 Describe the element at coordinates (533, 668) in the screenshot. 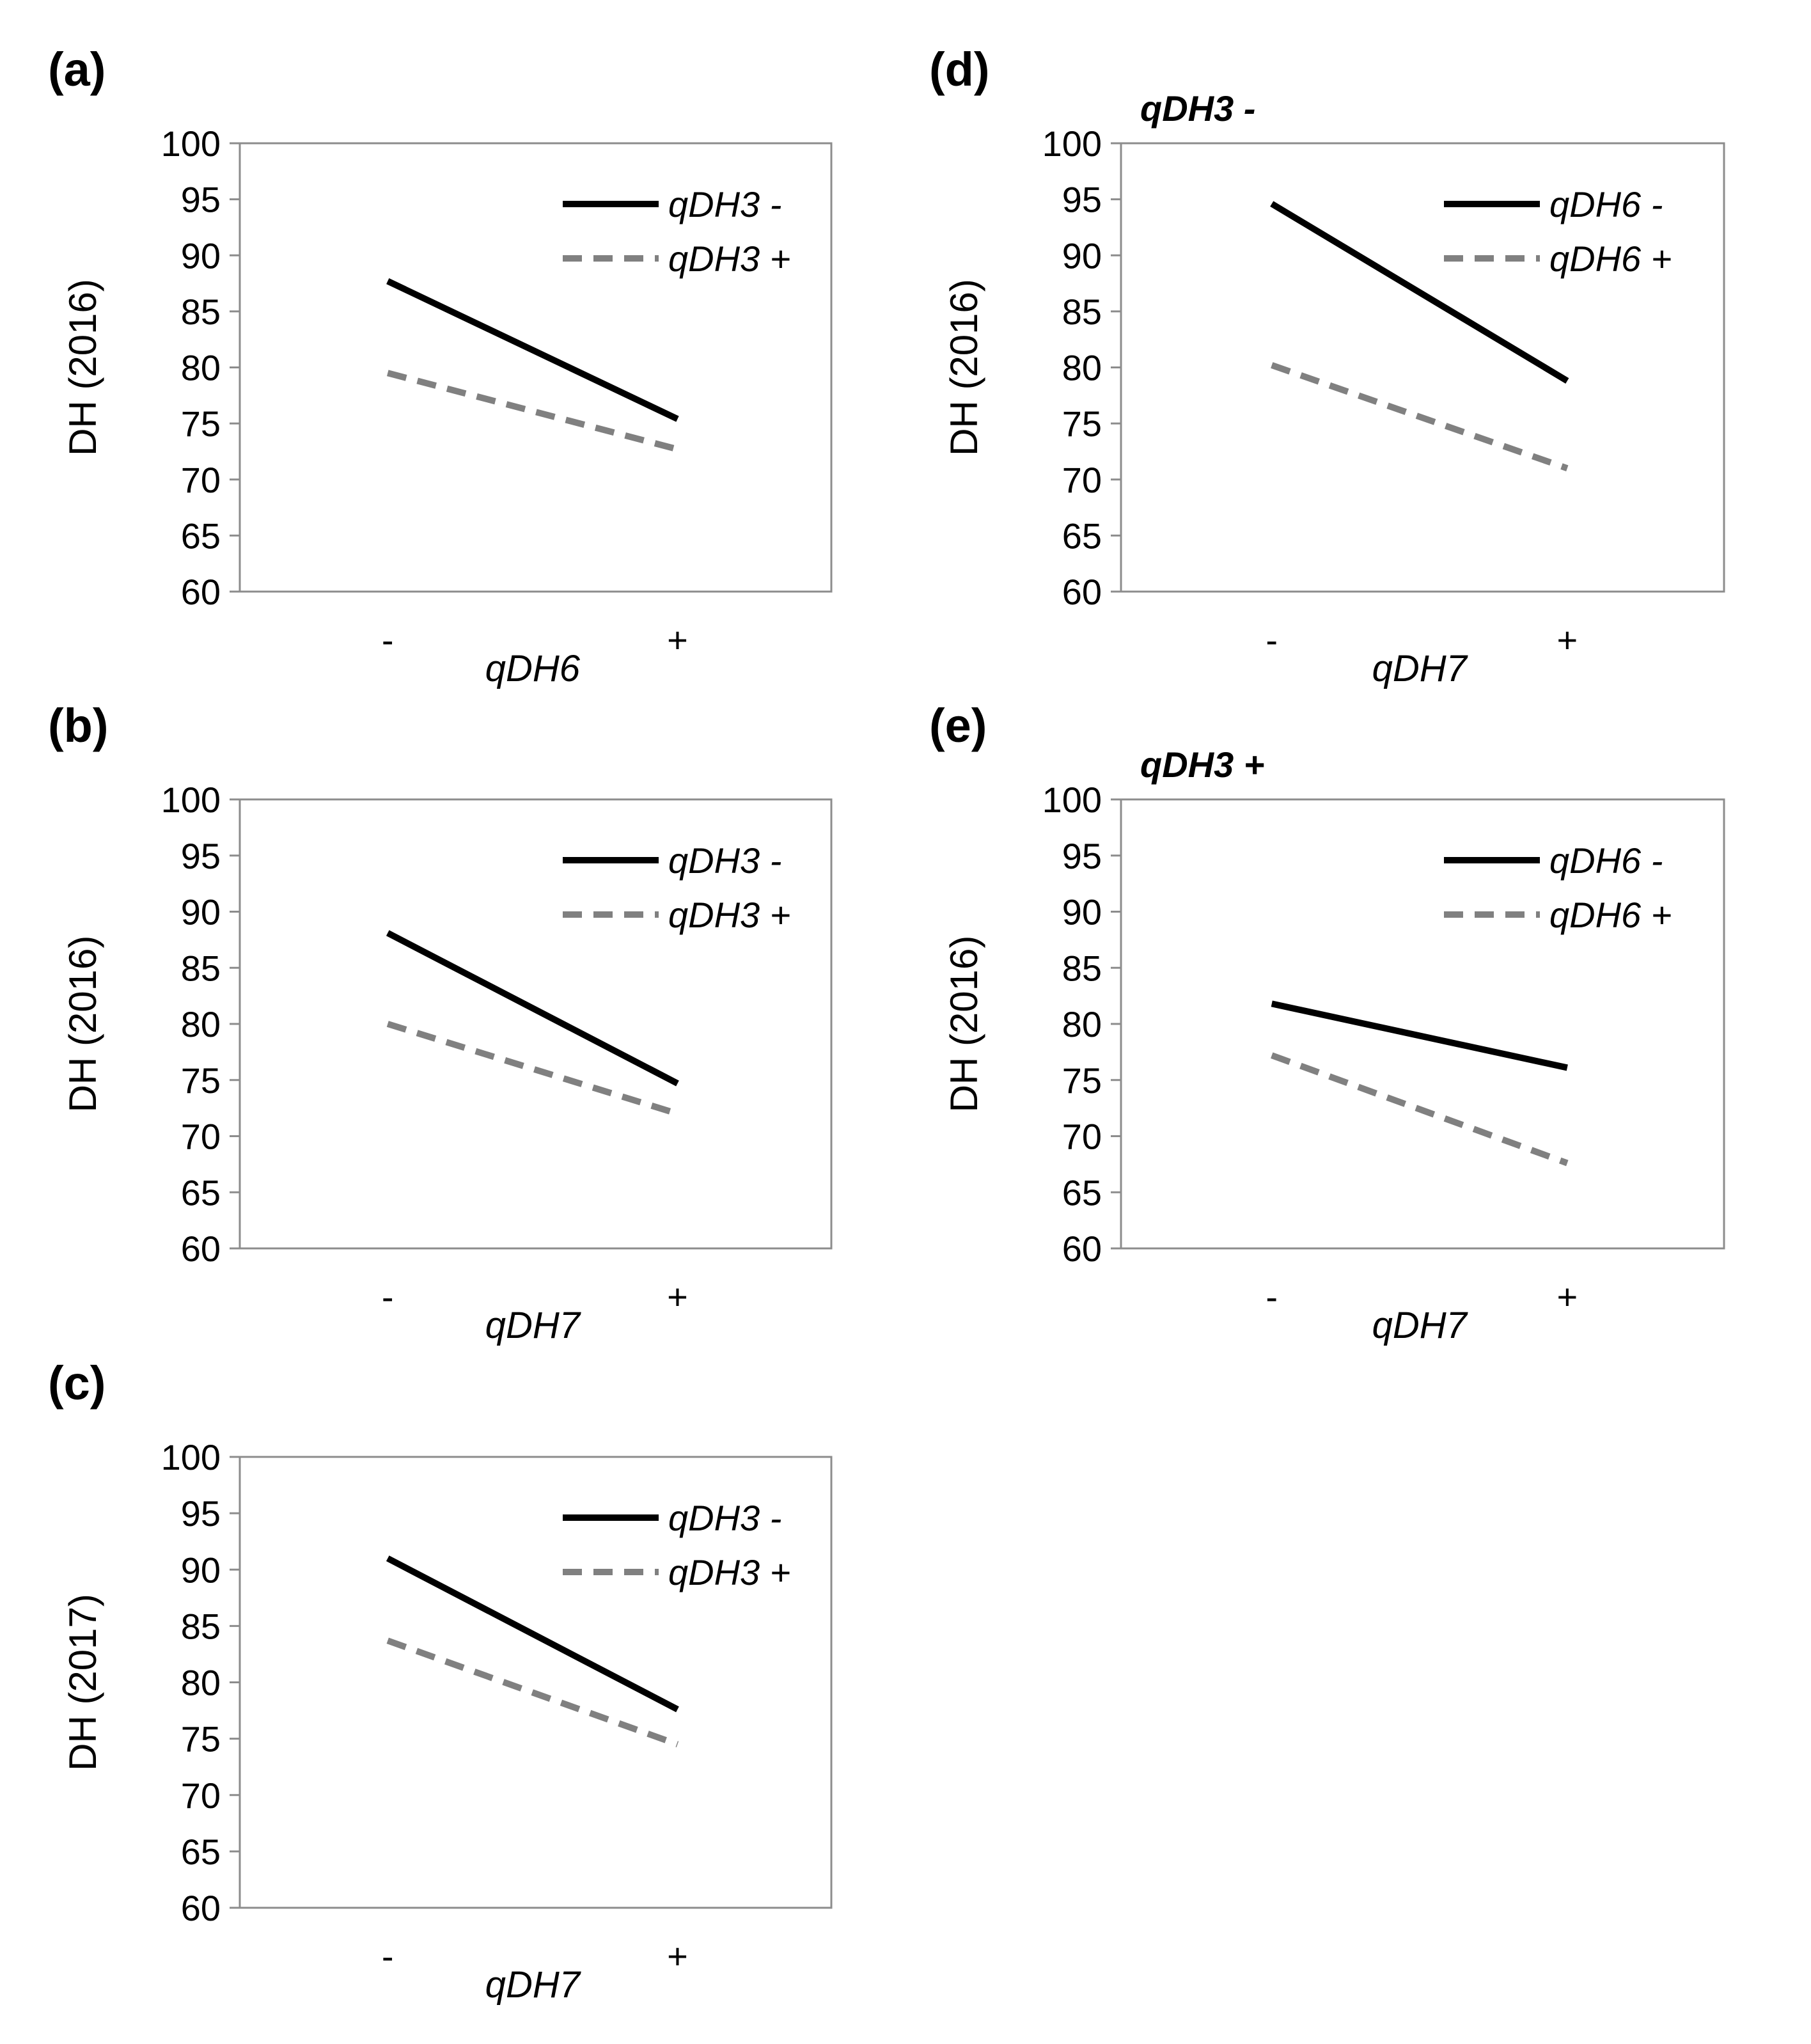

I see `x-axis-label: qDH6` at that location.